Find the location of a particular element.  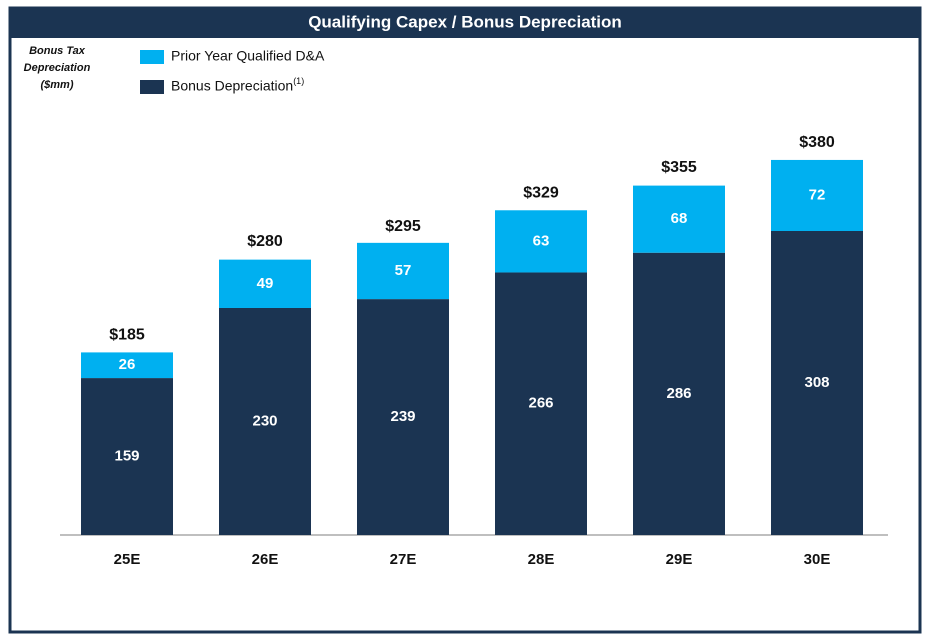

total-label: $329 is located at coordinates (541, 192).